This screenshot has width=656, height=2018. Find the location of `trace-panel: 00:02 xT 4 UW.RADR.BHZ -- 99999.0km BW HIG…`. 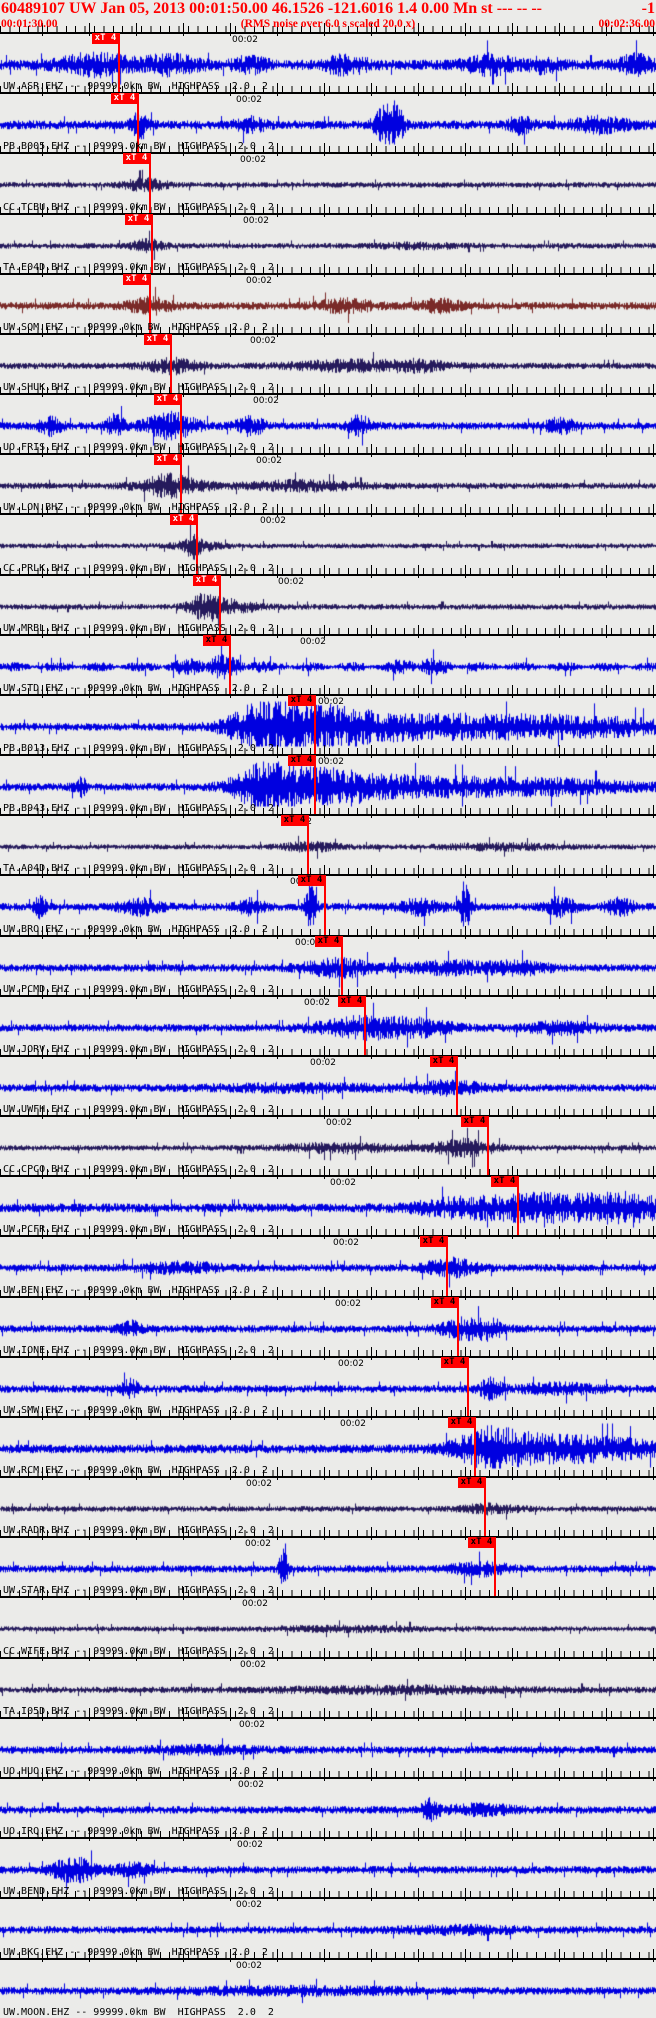

trace-panel: 00:02 xT 4 UW.RADR.BHZ -- 99999.0km BW HIG… is located at coordinates (328, 1502).